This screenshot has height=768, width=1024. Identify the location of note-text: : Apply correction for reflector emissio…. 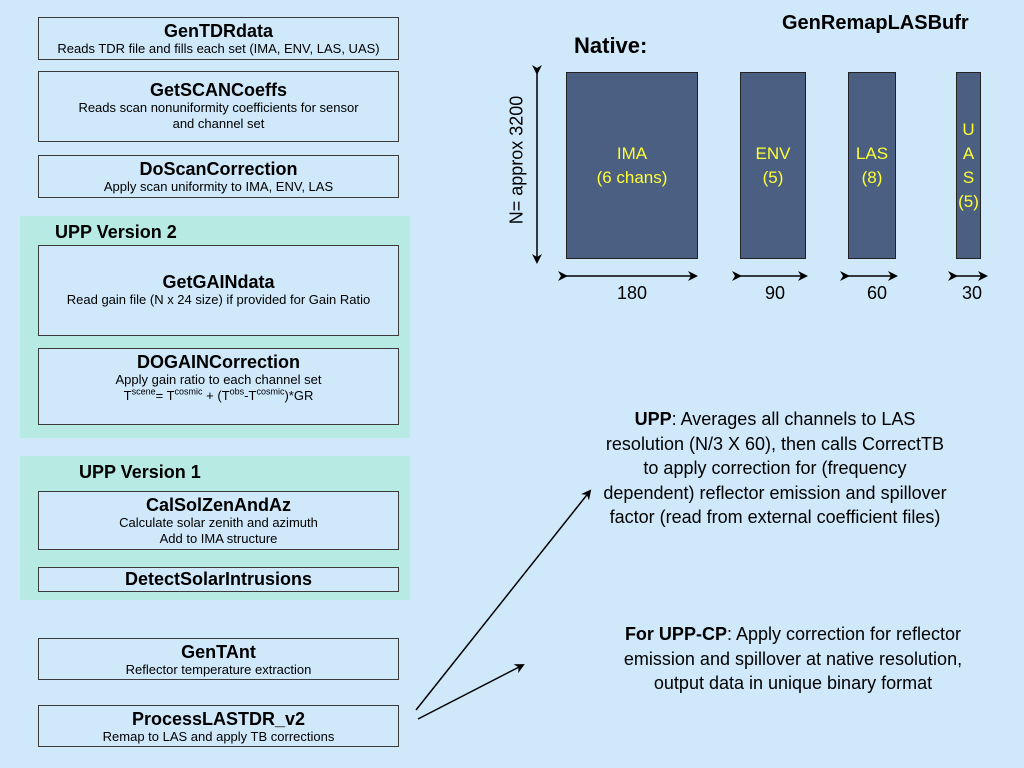
(793, 658).